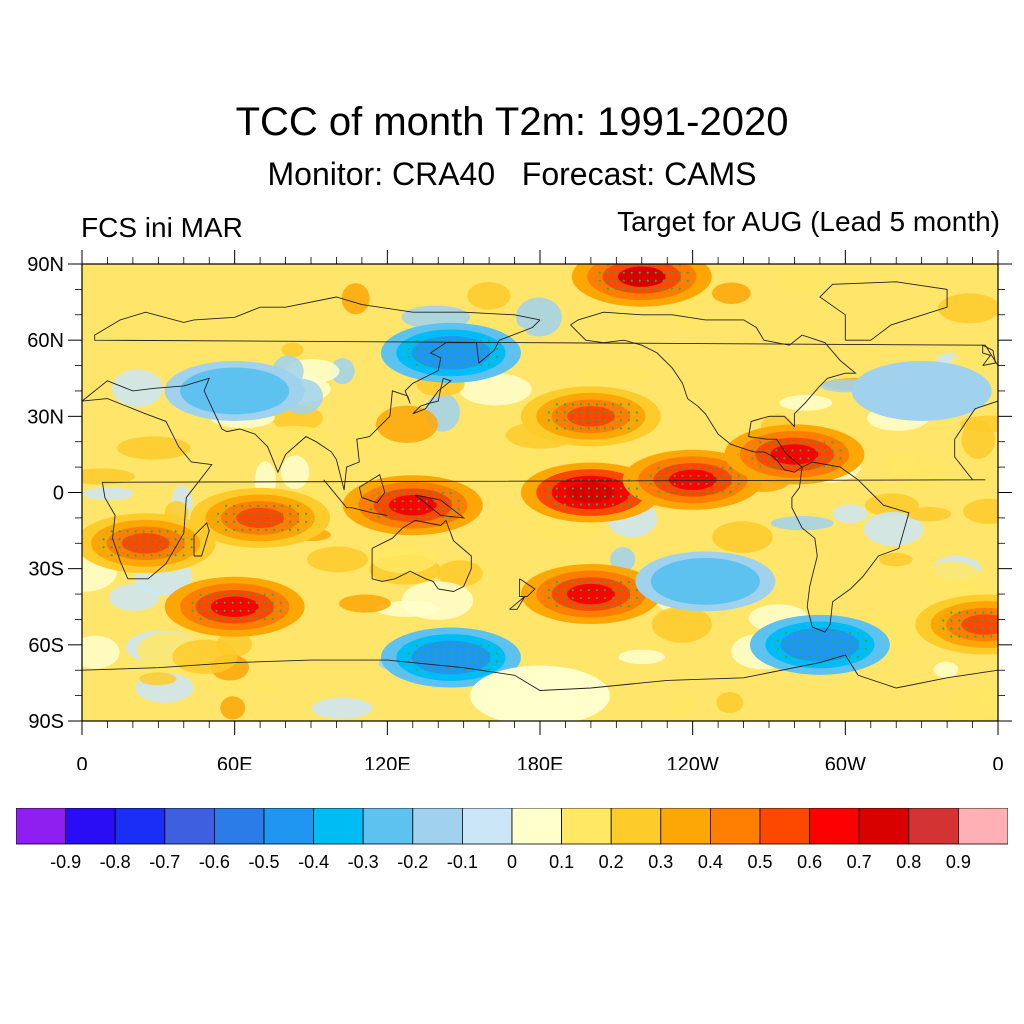  I want to click on lat-tick-label: 90S, so click(46, 722).